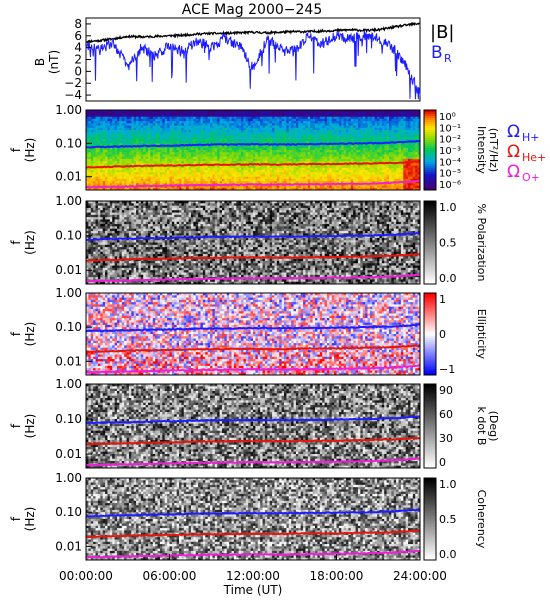  What do you see at coordinates (481, 243) in the screenshot?
I see `colorbar-label: % Polarization` at bounding box center [481, 243].